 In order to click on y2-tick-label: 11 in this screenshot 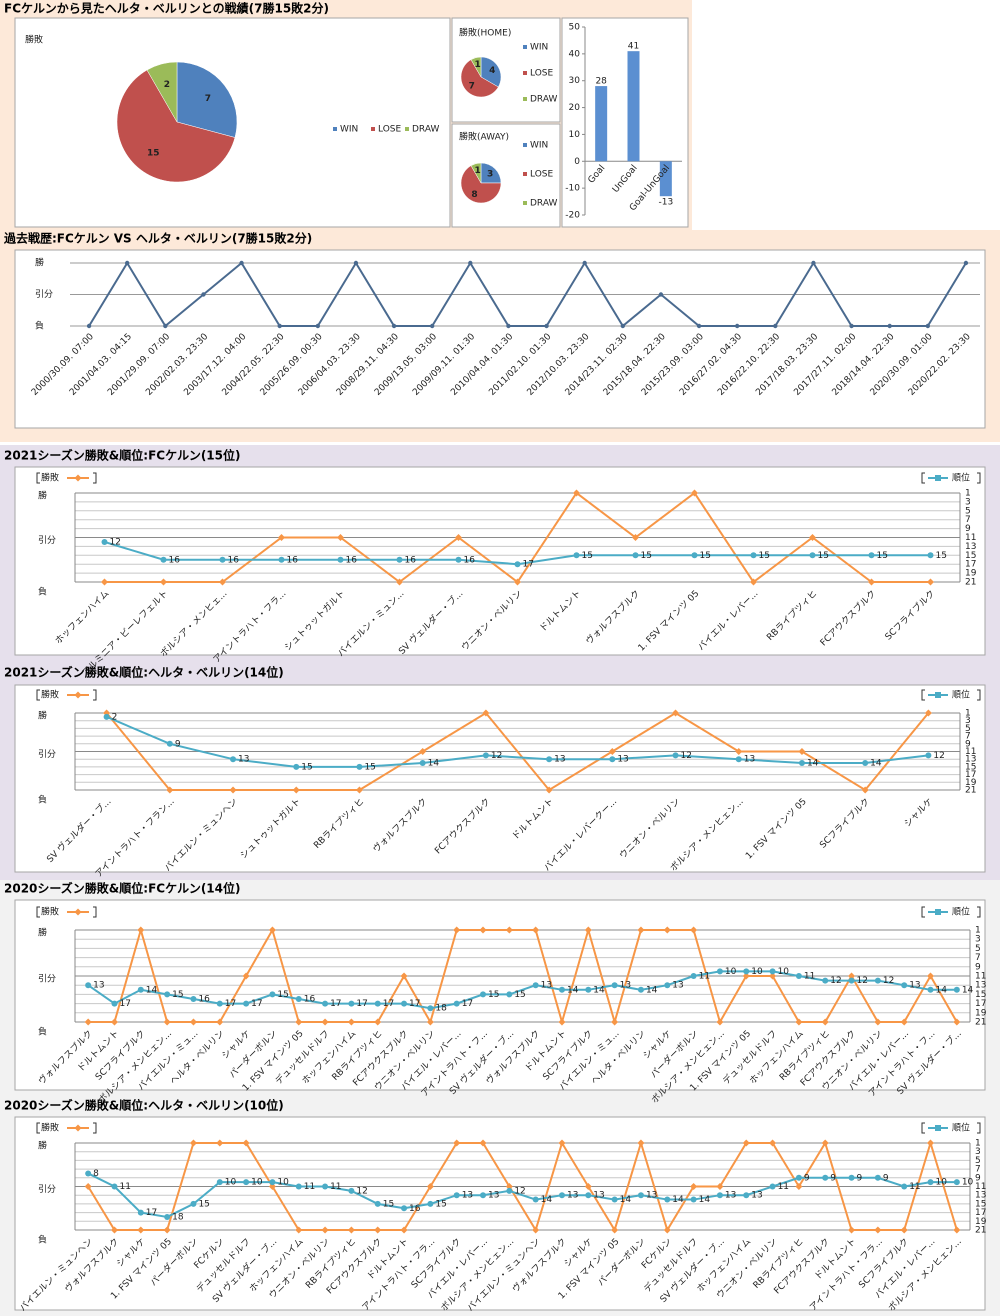, I will do `click(970, 752)`.